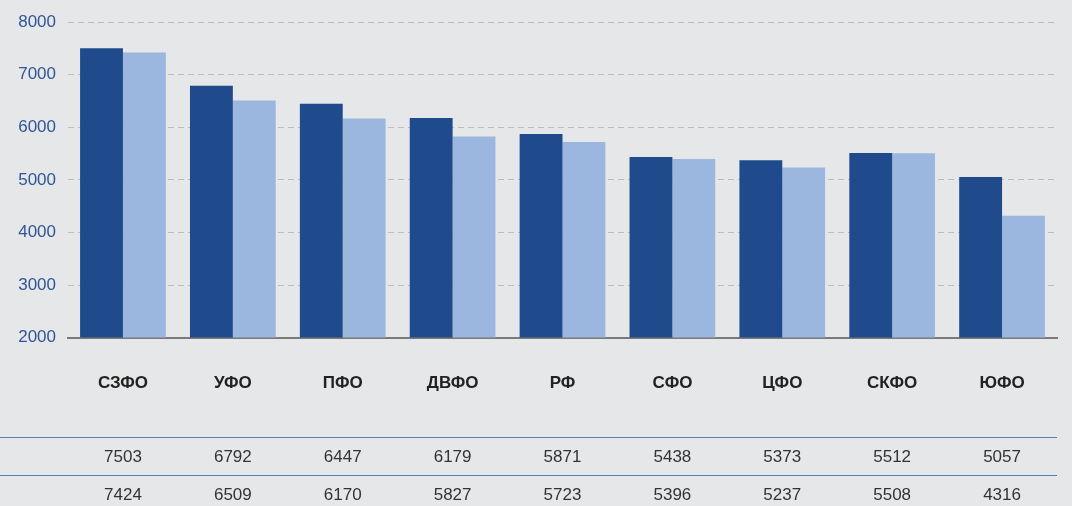 This screenshot has width=1072, height=506. What do you see at coordinates (123, 456) in the screenshot?
I see `data-label: 7503` at bounding box center [123, 456].